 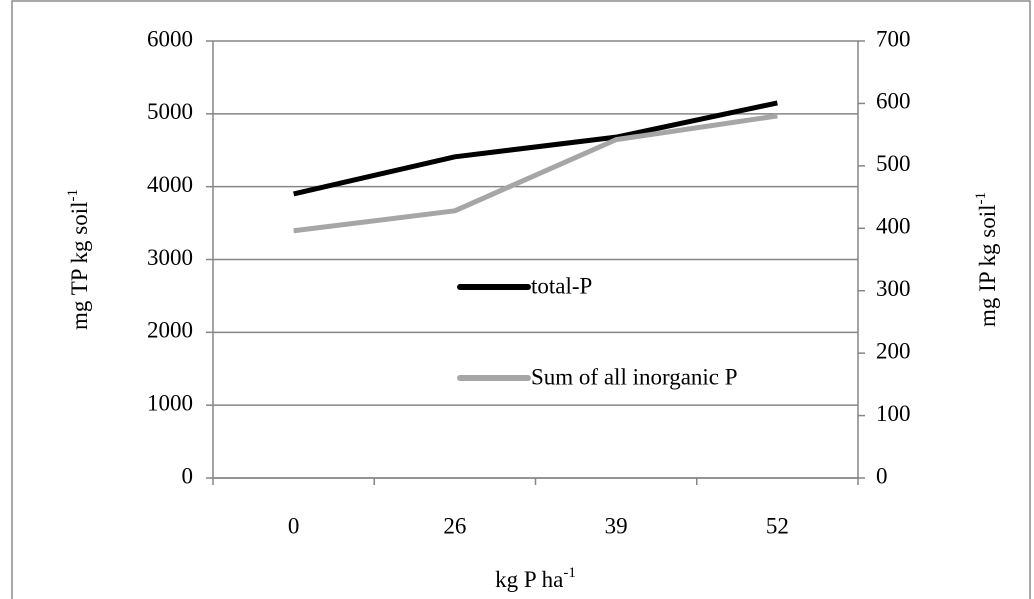 What do you see at coordinates (893, 101) in the screenshot?
I see `y2-tick-label: 600` at bounding box center [893, 101].